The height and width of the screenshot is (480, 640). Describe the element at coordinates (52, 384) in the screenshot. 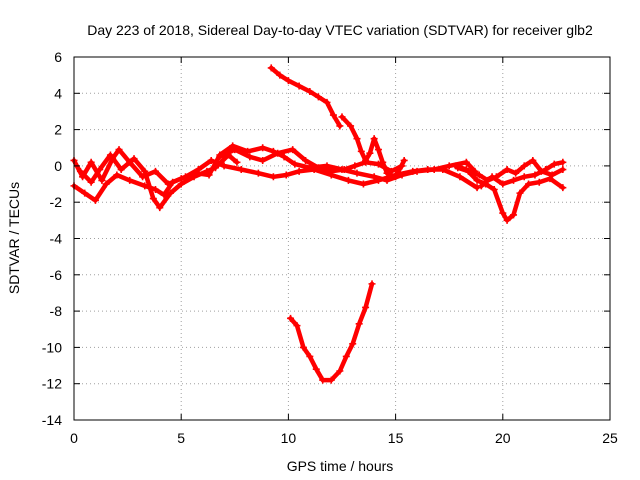

I see `y-tick-label: -12` at that location.